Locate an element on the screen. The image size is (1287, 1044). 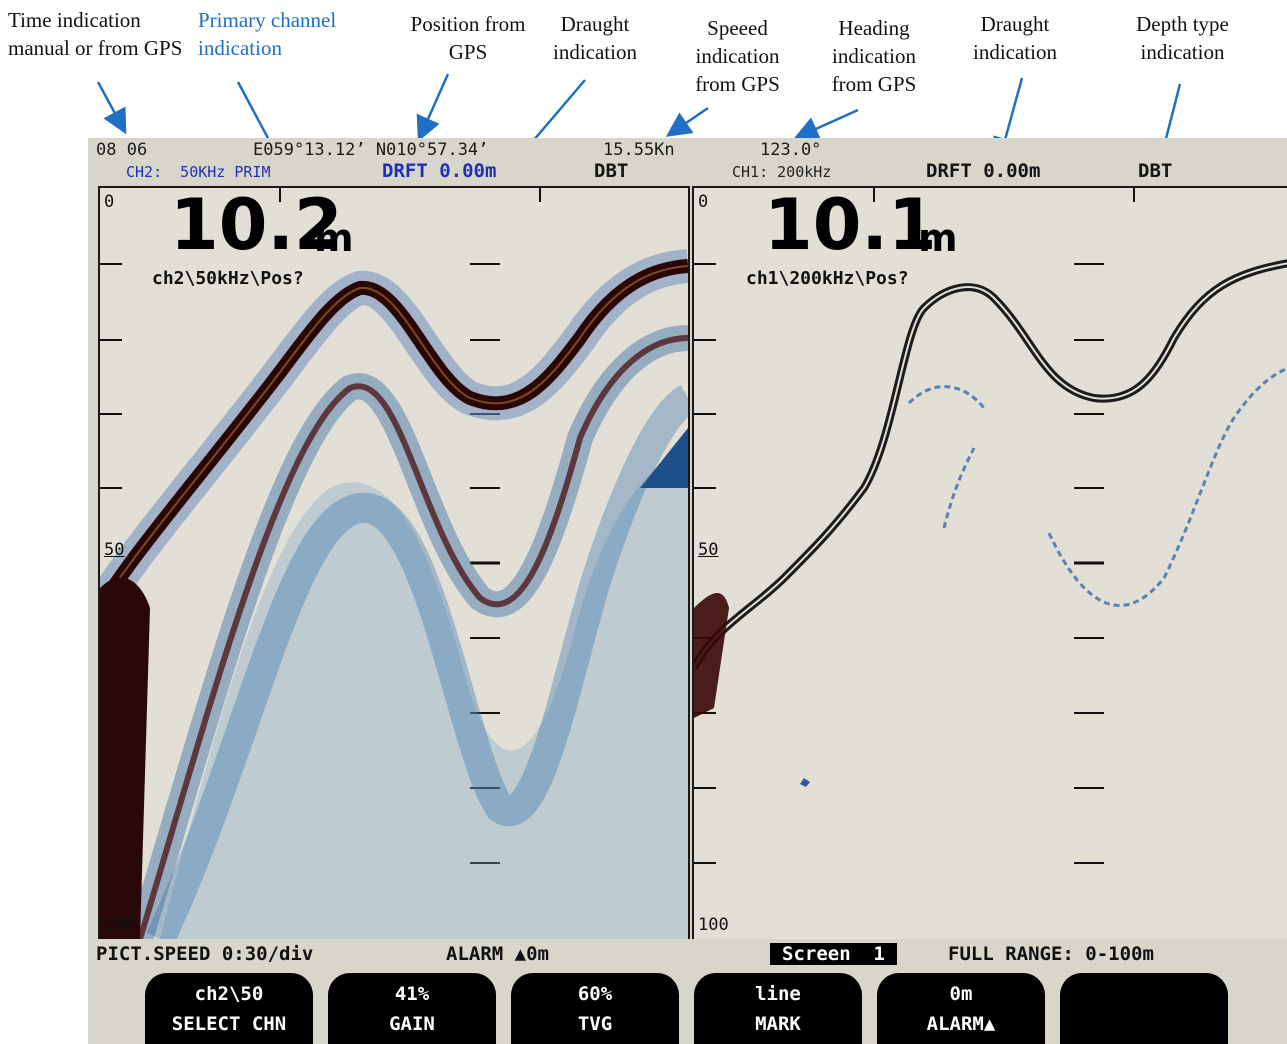
full-range: FULL RANGE: 0-100m is located at coordinates (1051, 954).